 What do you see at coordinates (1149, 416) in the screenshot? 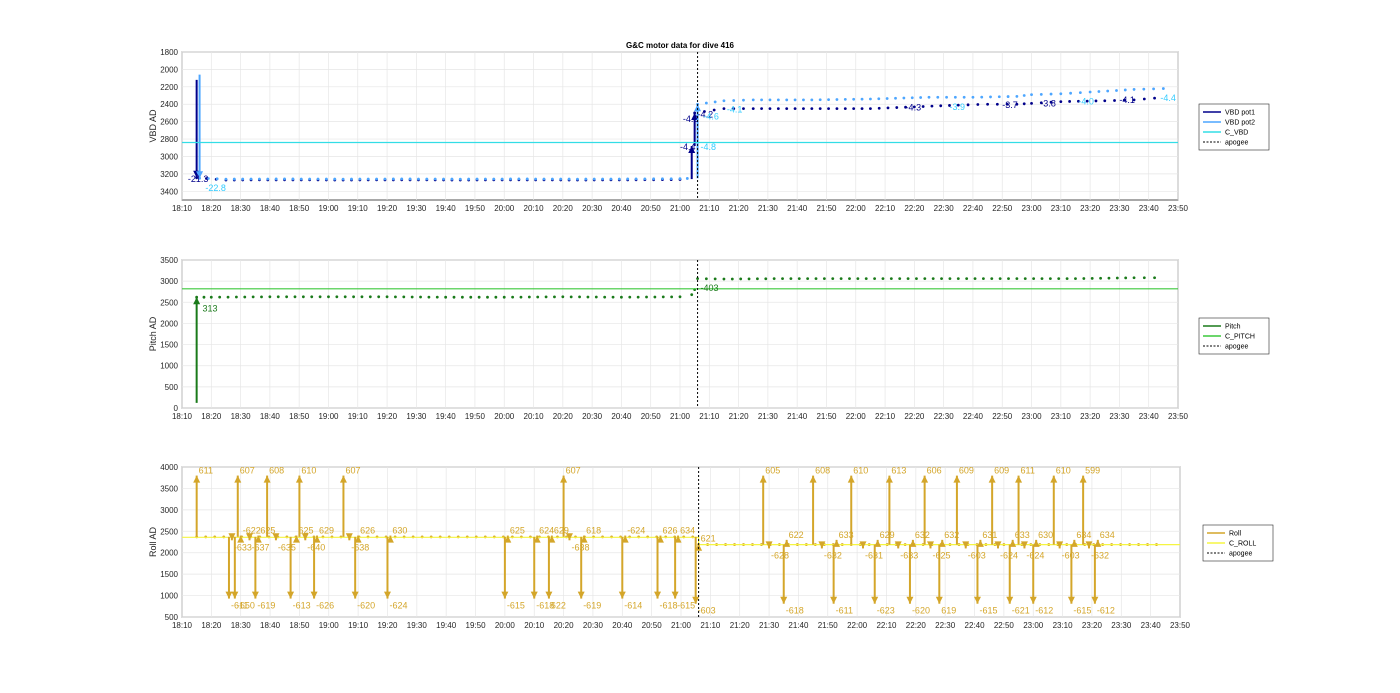
I see `x-tick-label: 23:40` at bounding box center [1149, 416].